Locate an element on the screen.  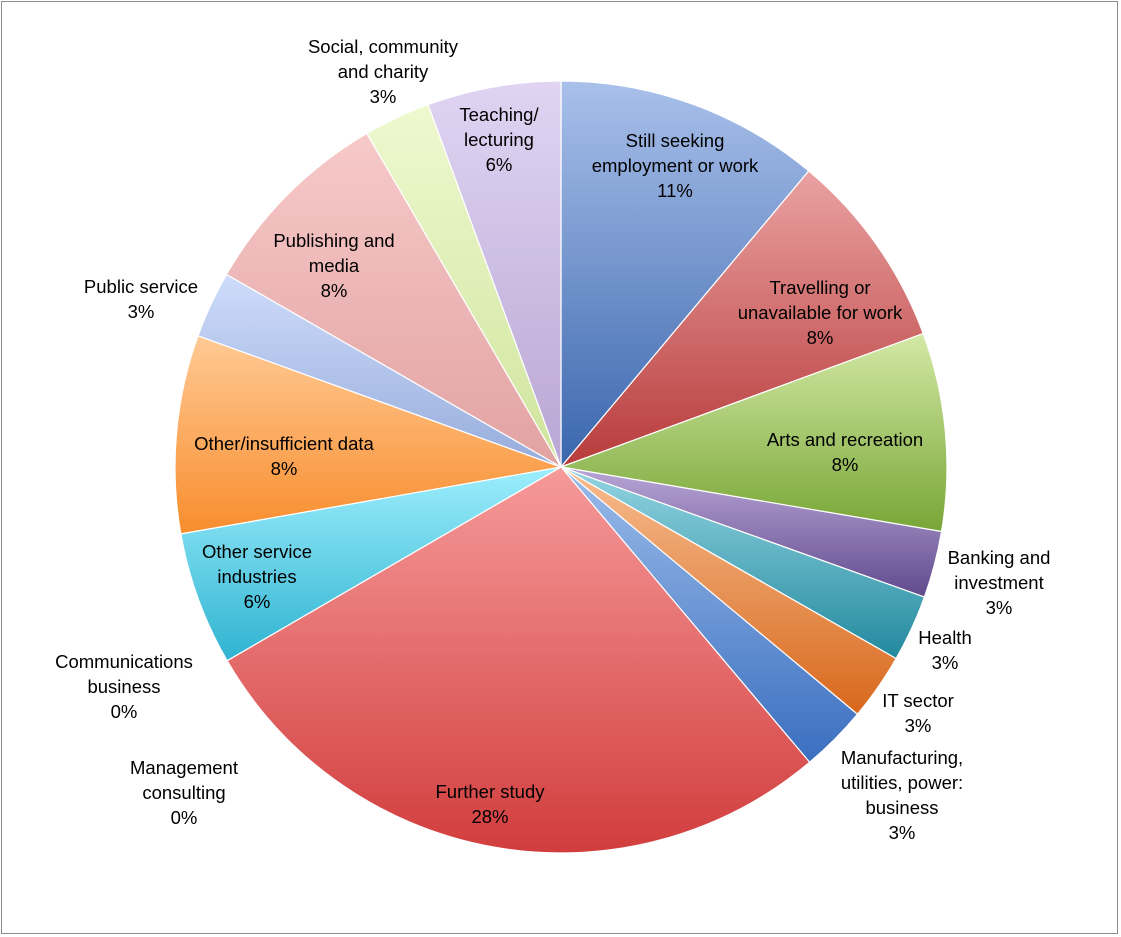
slice-category-label: Manufacturing, is located at coordinates (902, 757).